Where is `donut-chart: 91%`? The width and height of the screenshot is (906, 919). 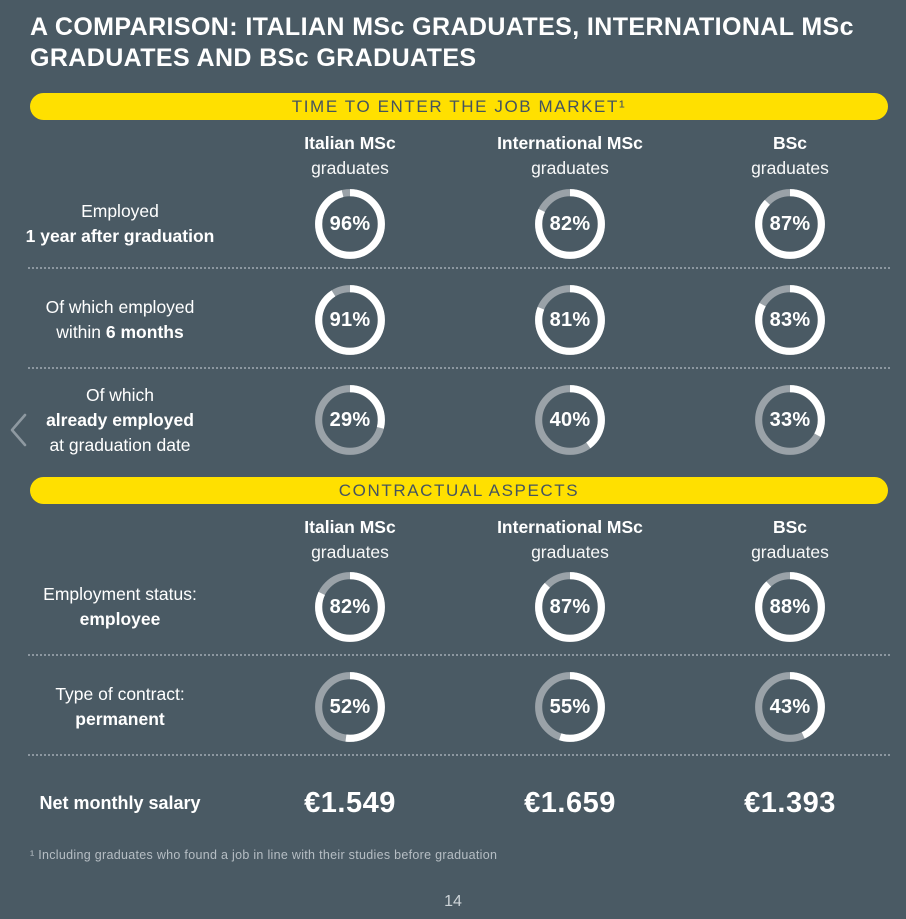 donut-chart: 91% is located at coordinates (350, 320).